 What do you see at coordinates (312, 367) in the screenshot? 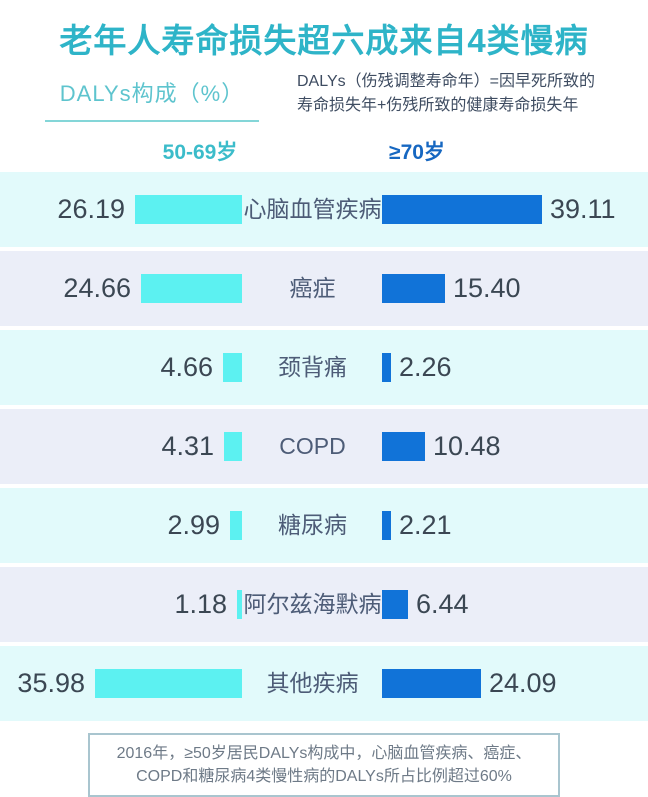
I see `category-label: 颈背痛` at bounding box center [312, 367].